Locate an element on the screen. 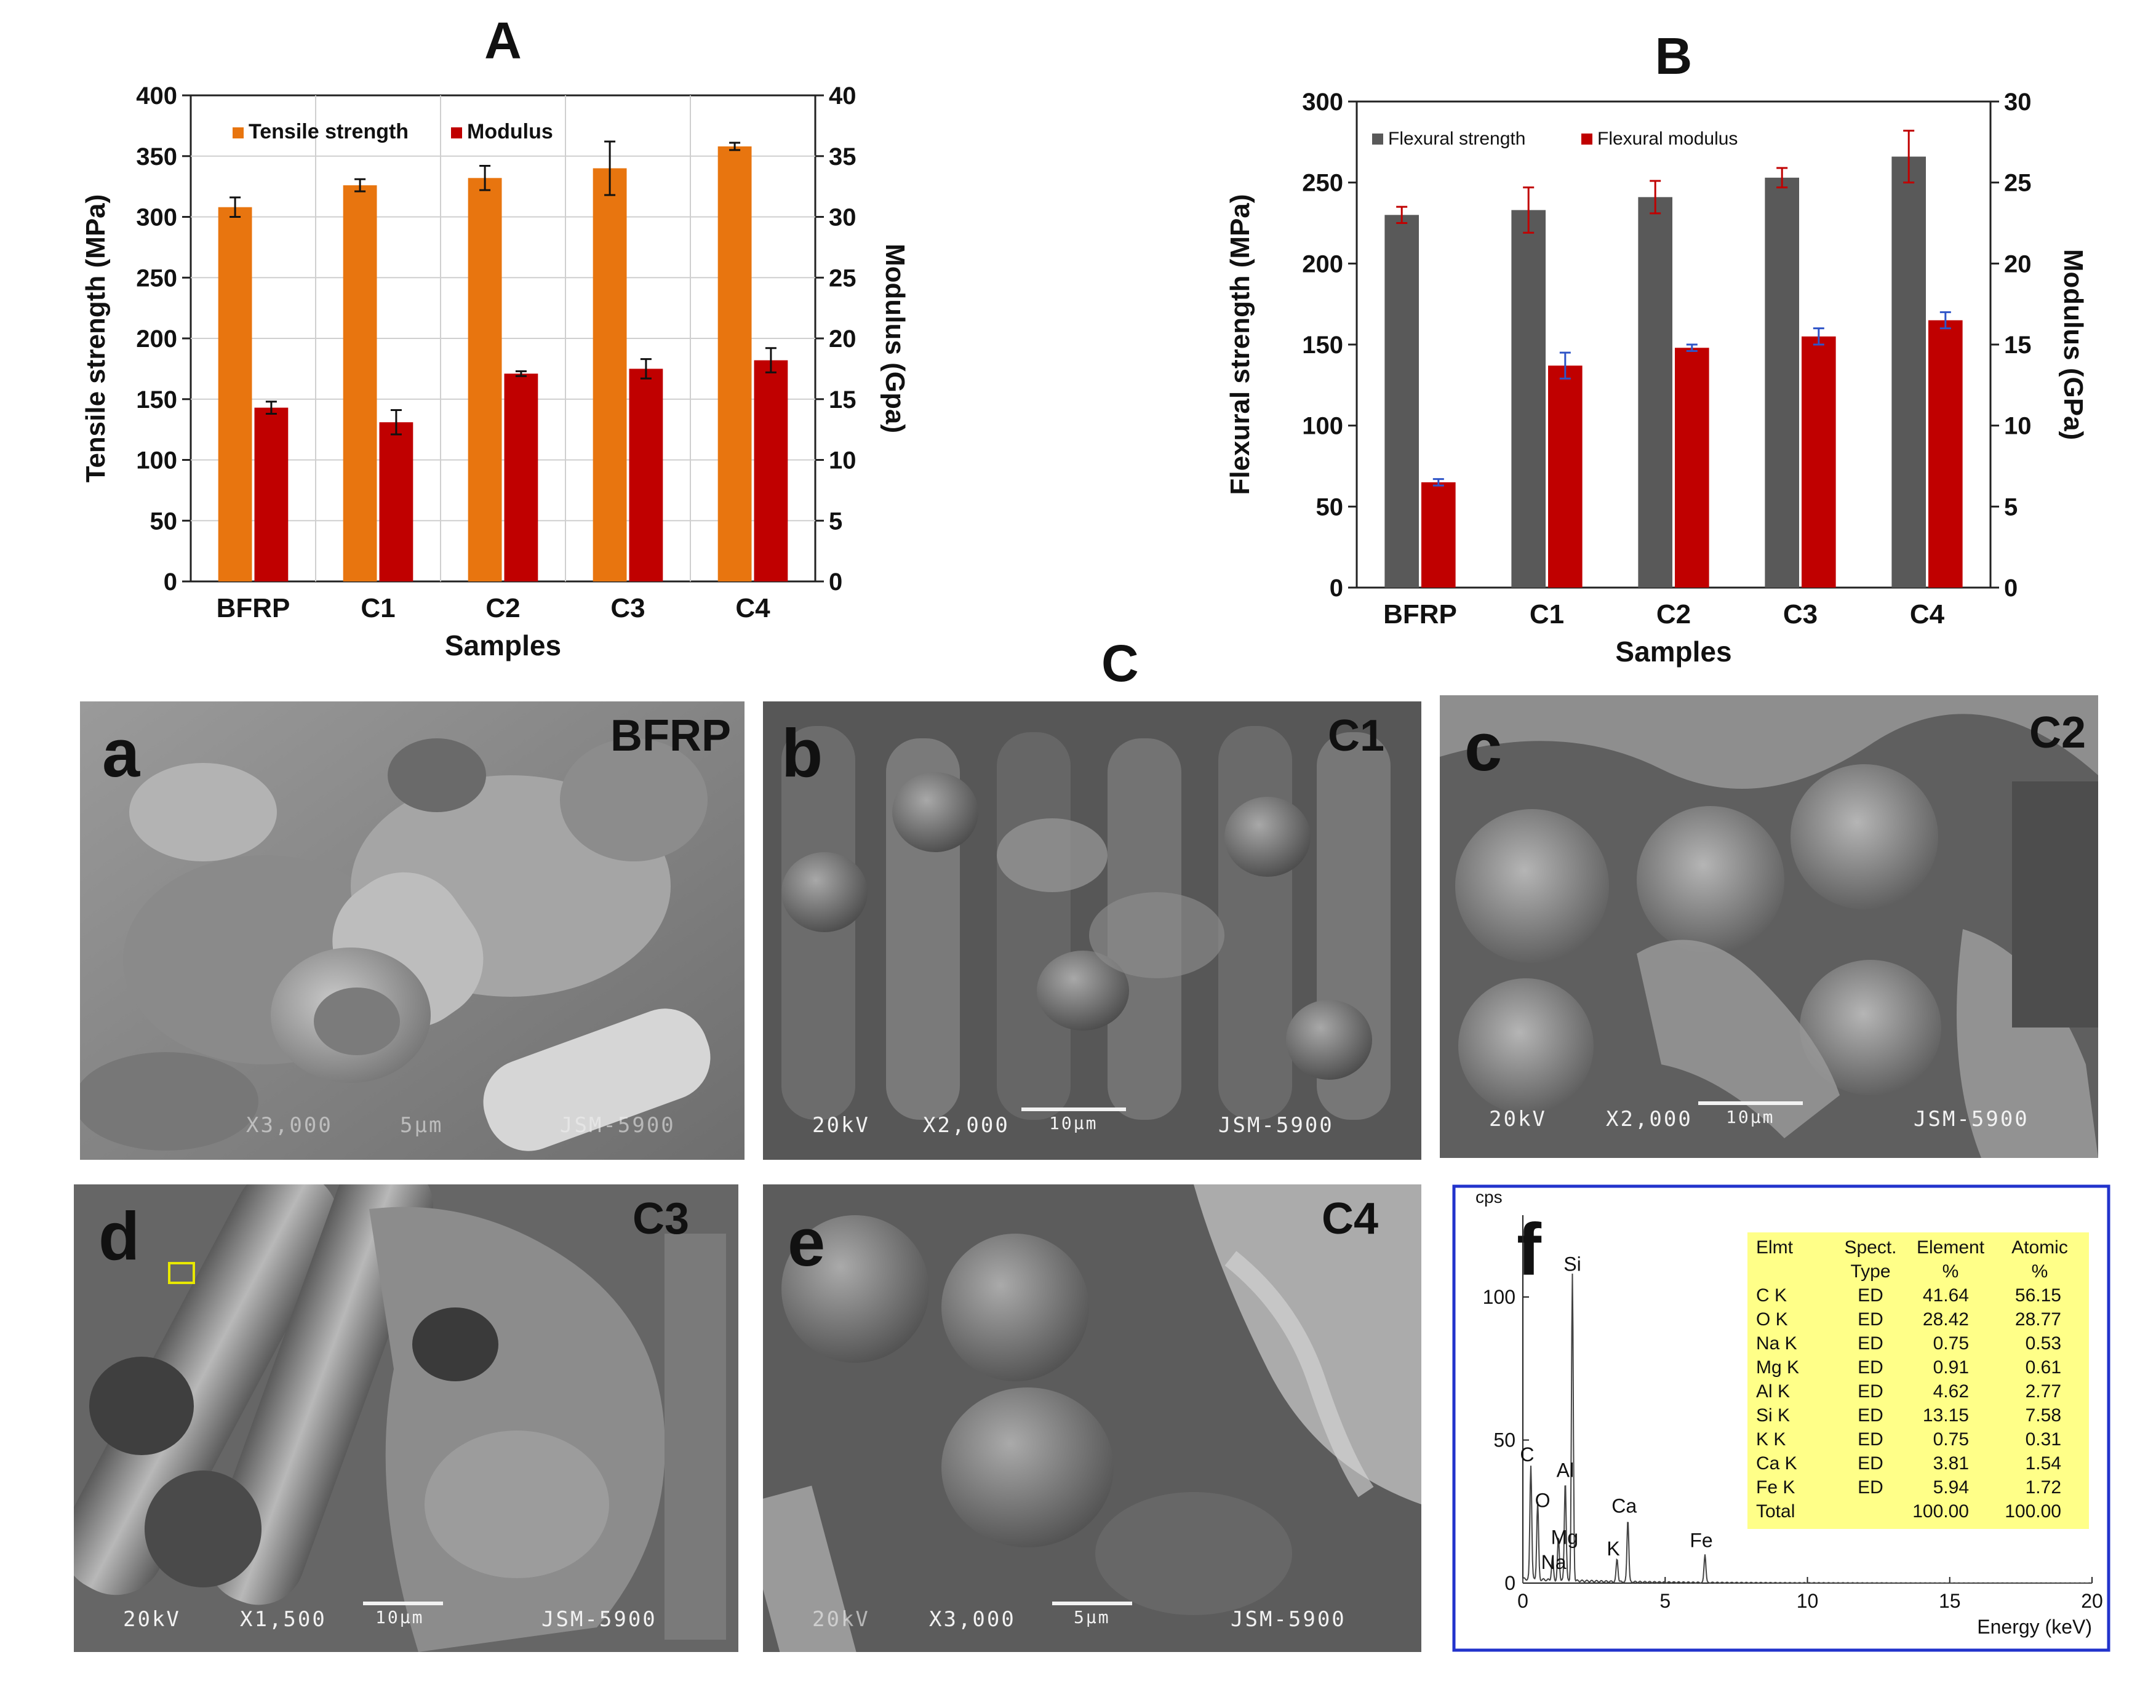  table-cell: 0.91 is located at coordinates (1951, 1368).